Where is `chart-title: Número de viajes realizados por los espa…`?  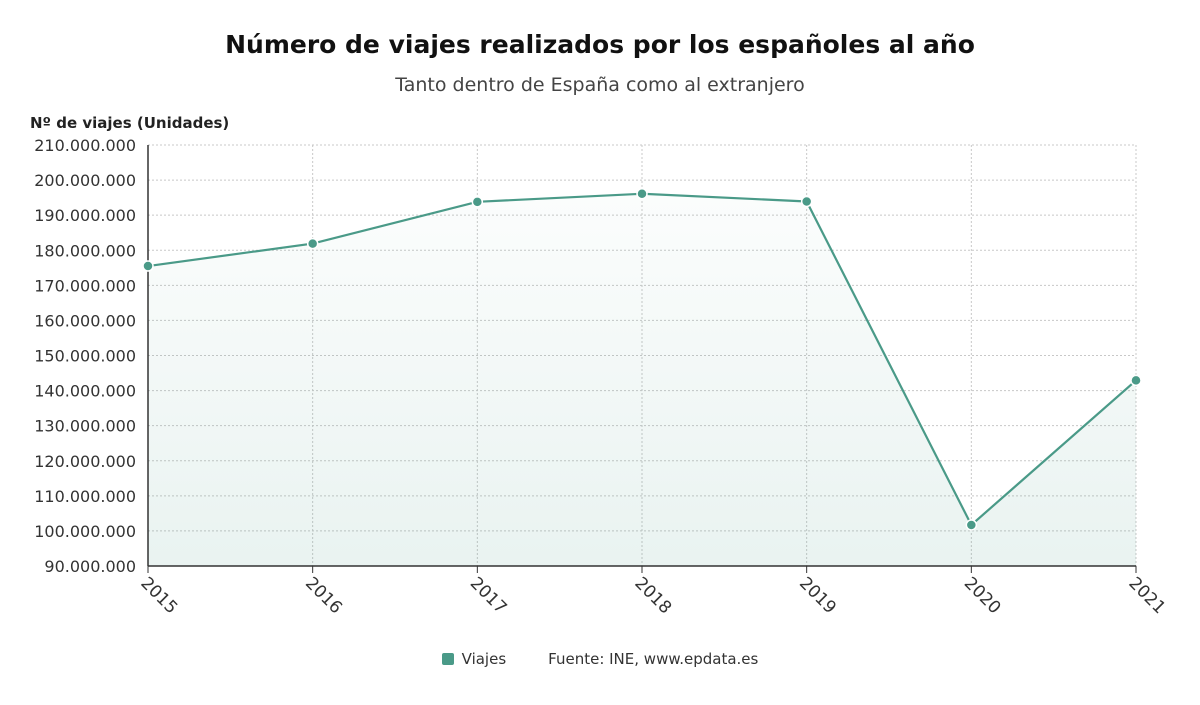
chart-title: Número de viajes realizados por los espa… is located at coordinates (600, 44).